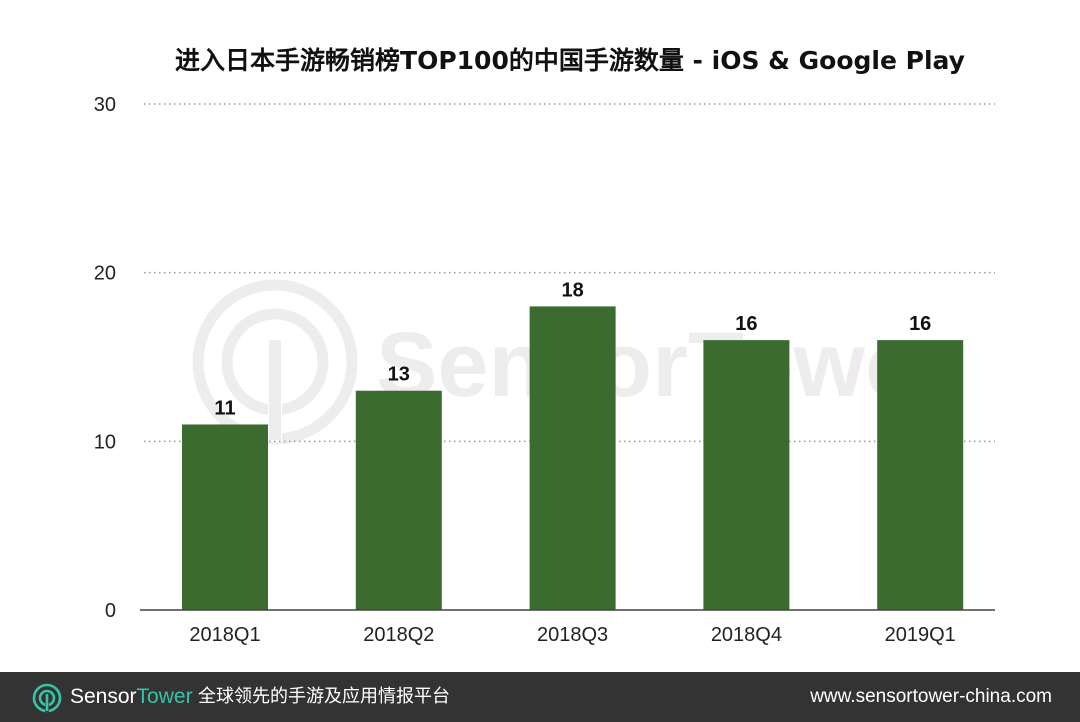 The height and width of the screenshot is (722, 1080). I want to click on footer-url: www.sensortower-china.com, so click(931, 696).